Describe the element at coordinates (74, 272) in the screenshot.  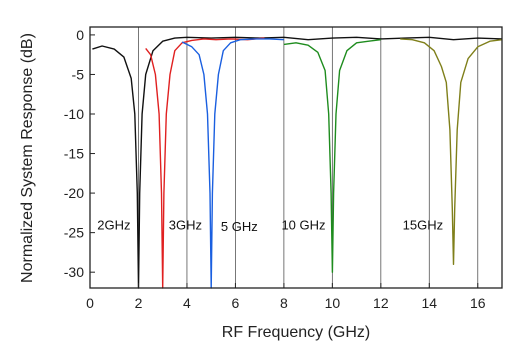
I see `y-tick-label: -30` at that location.